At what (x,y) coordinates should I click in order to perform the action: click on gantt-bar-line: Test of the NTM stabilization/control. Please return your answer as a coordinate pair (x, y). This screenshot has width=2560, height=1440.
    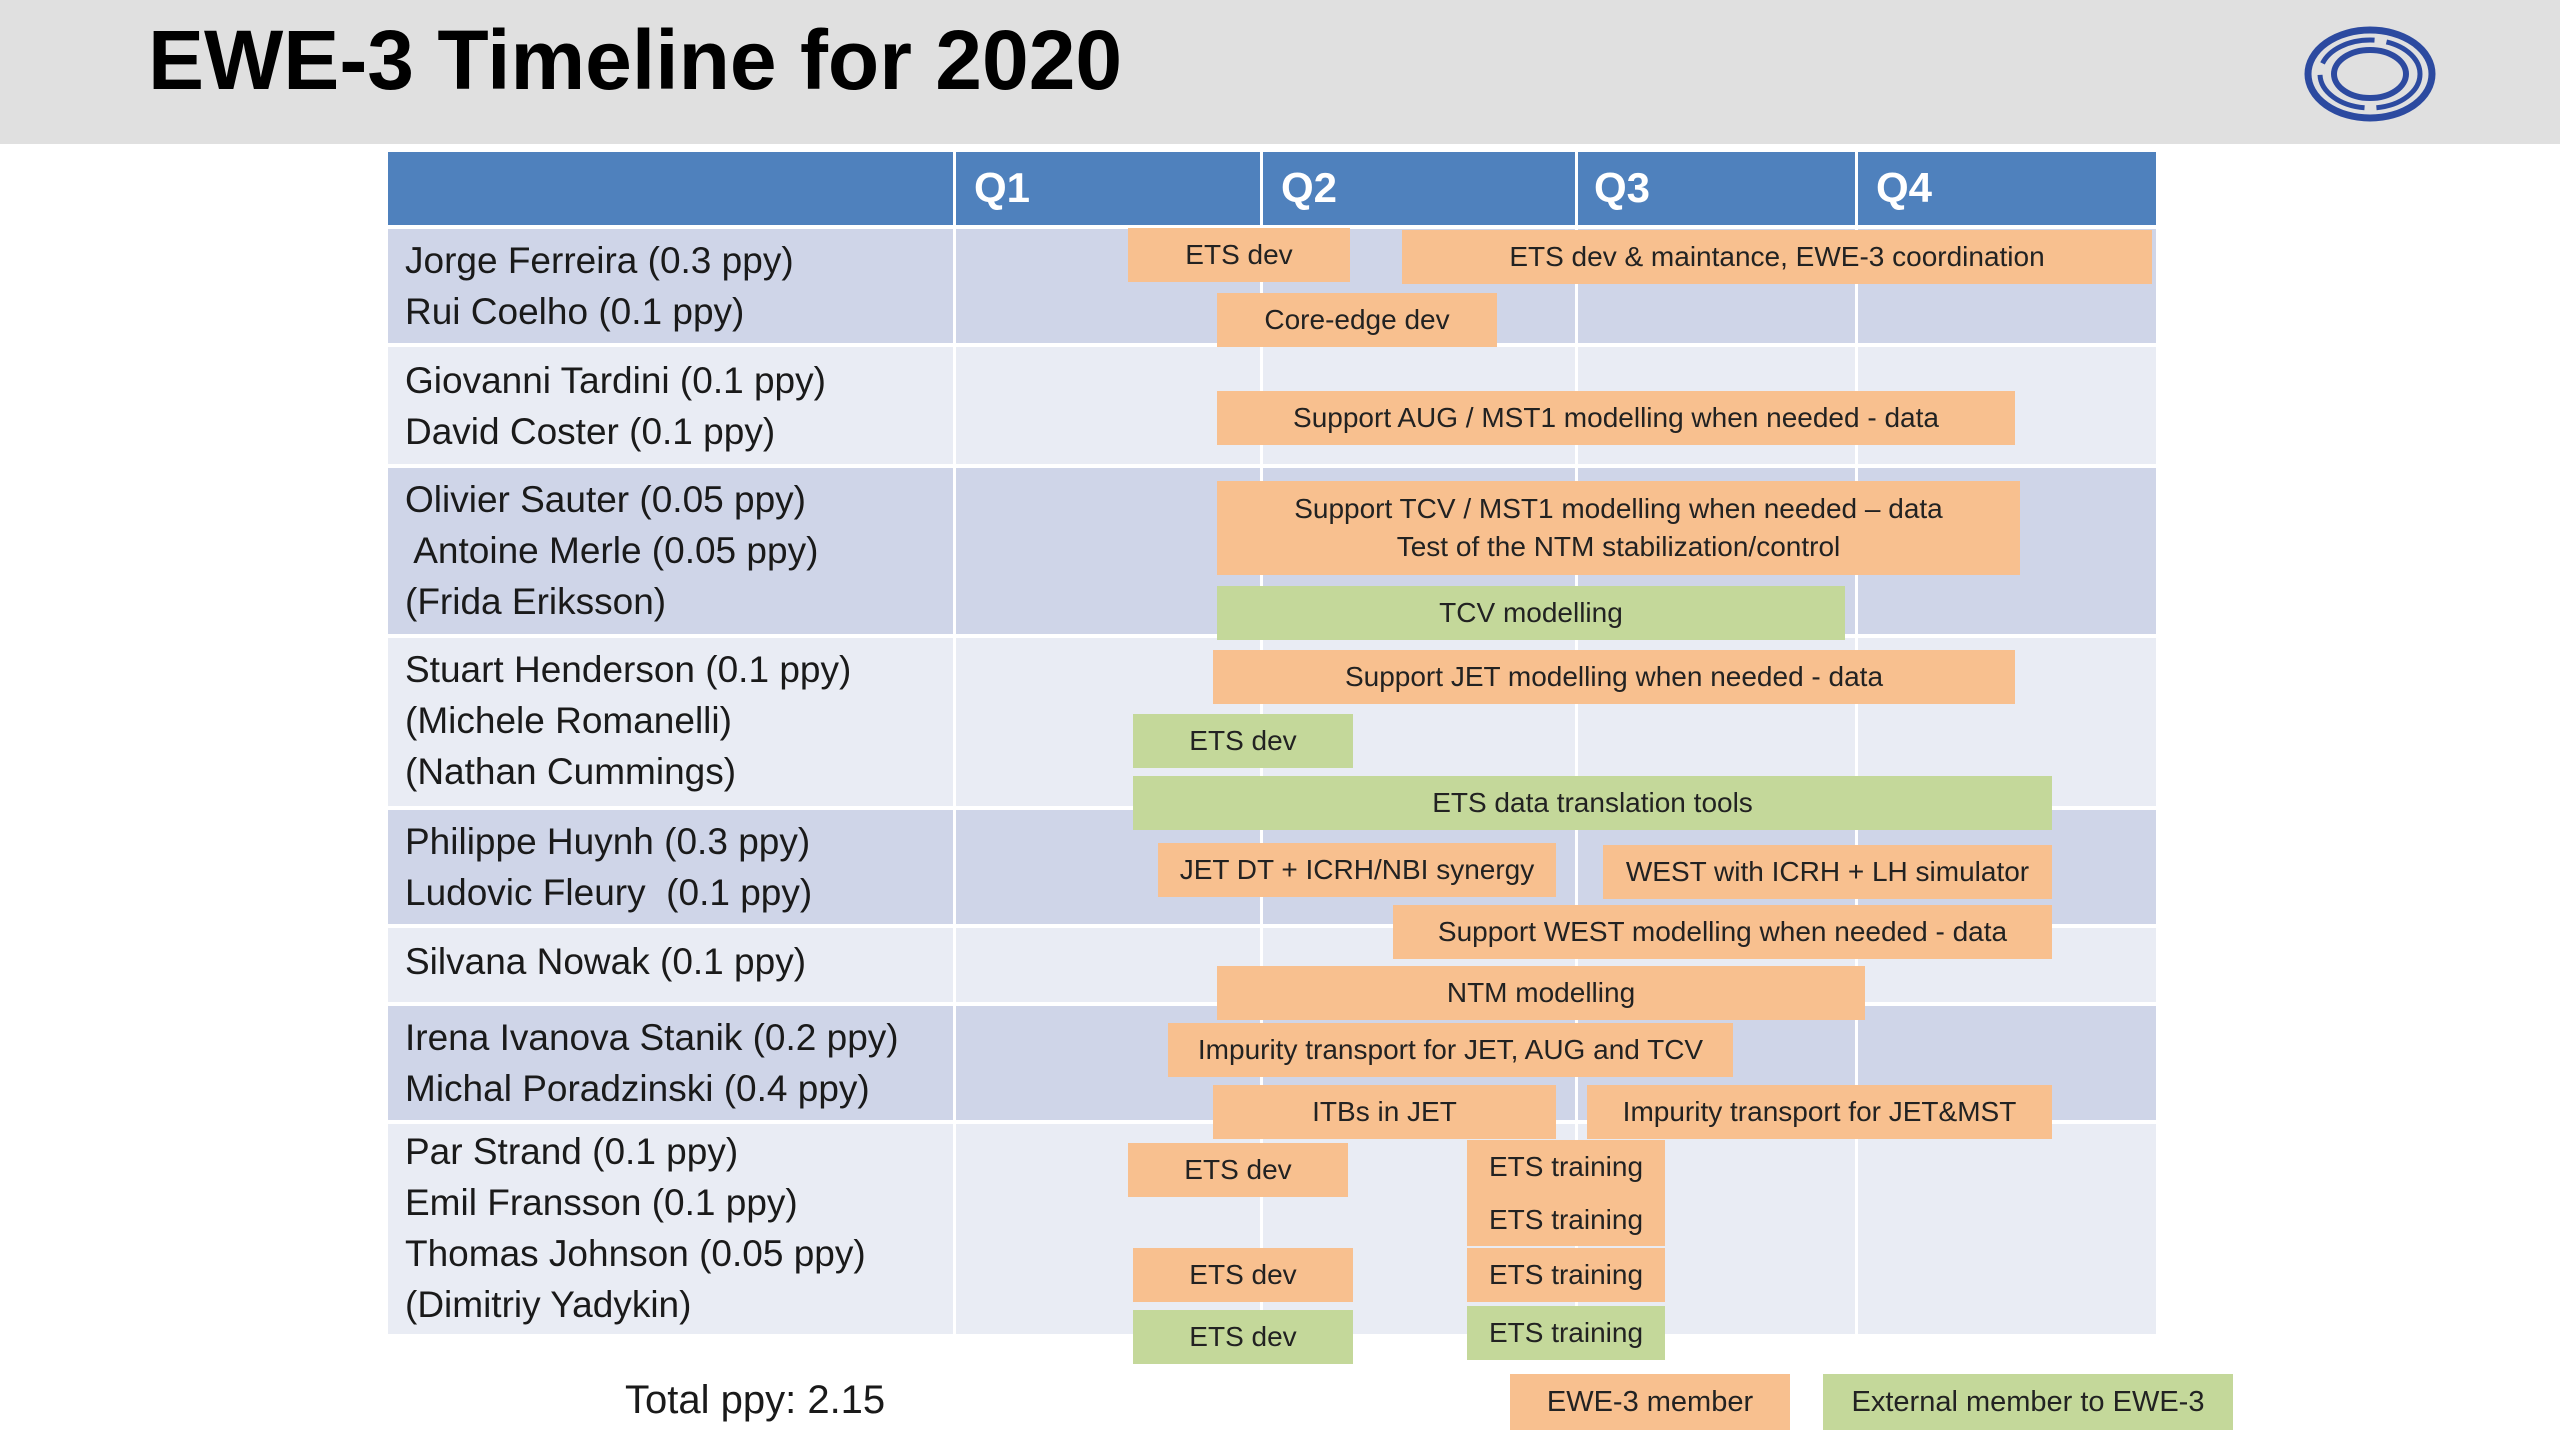
    Looking at the image, I should click on (1618, 546).